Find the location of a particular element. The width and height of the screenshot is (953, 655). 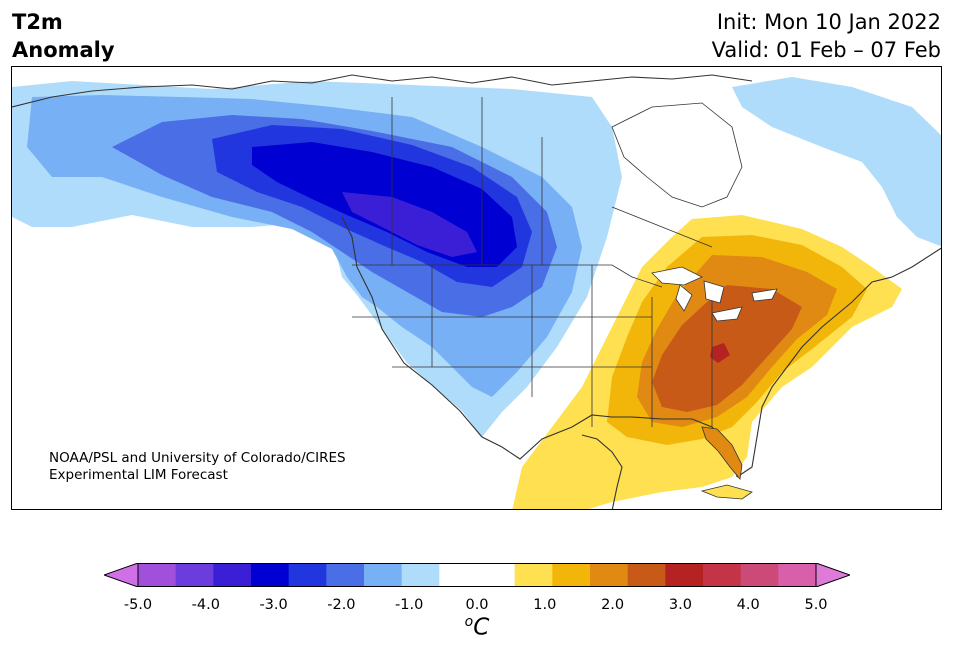

colorbar-under-arrow is located at coordinates (121, 575).